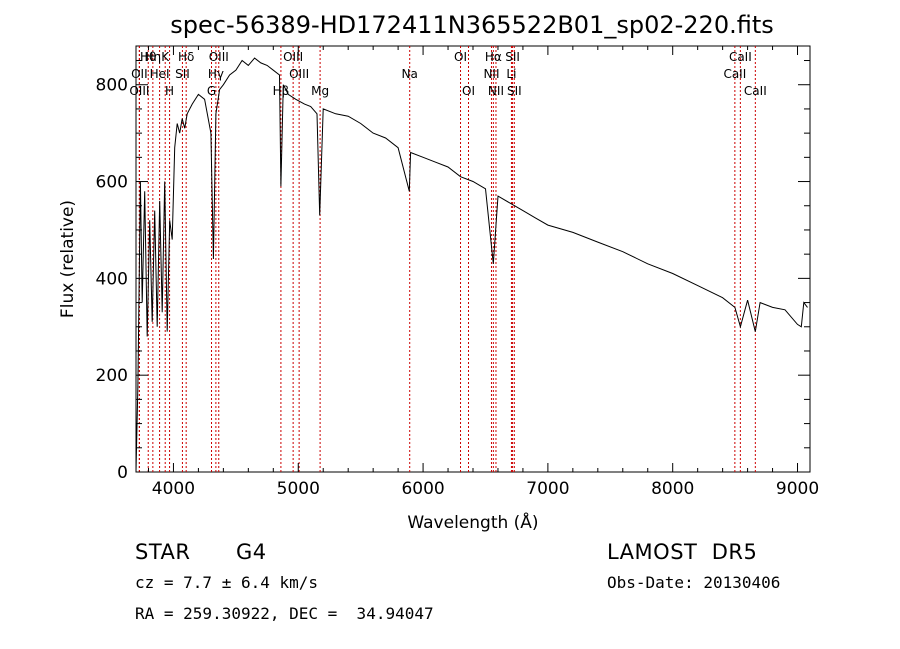  What do you see at coordinates (165, 57) in the screenshot?
I see `spectral-line-label: K` at bounding box center [165, 57].